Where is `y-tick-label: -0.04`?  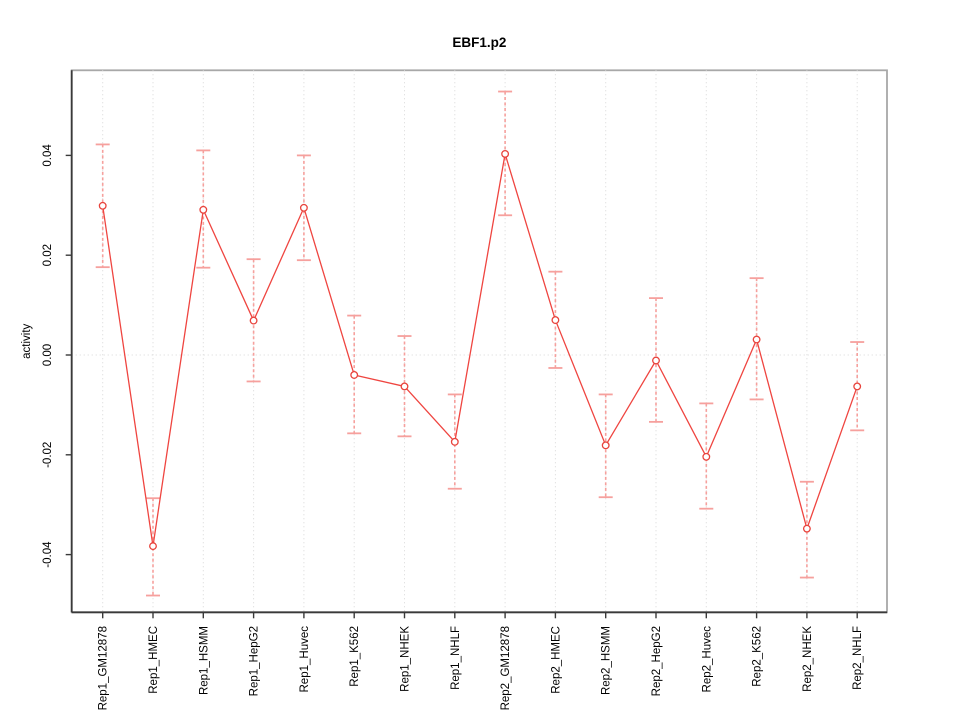 y-tick-label: -0.04 is located at coordinates (48, 554).